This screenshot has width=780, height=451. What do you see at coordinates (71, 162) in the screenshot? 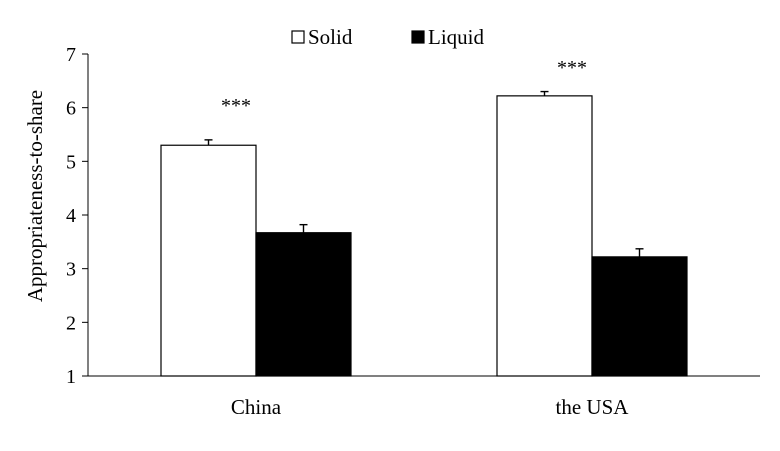
I see `y-tick-label: 5` at bounding box center [71, 162].